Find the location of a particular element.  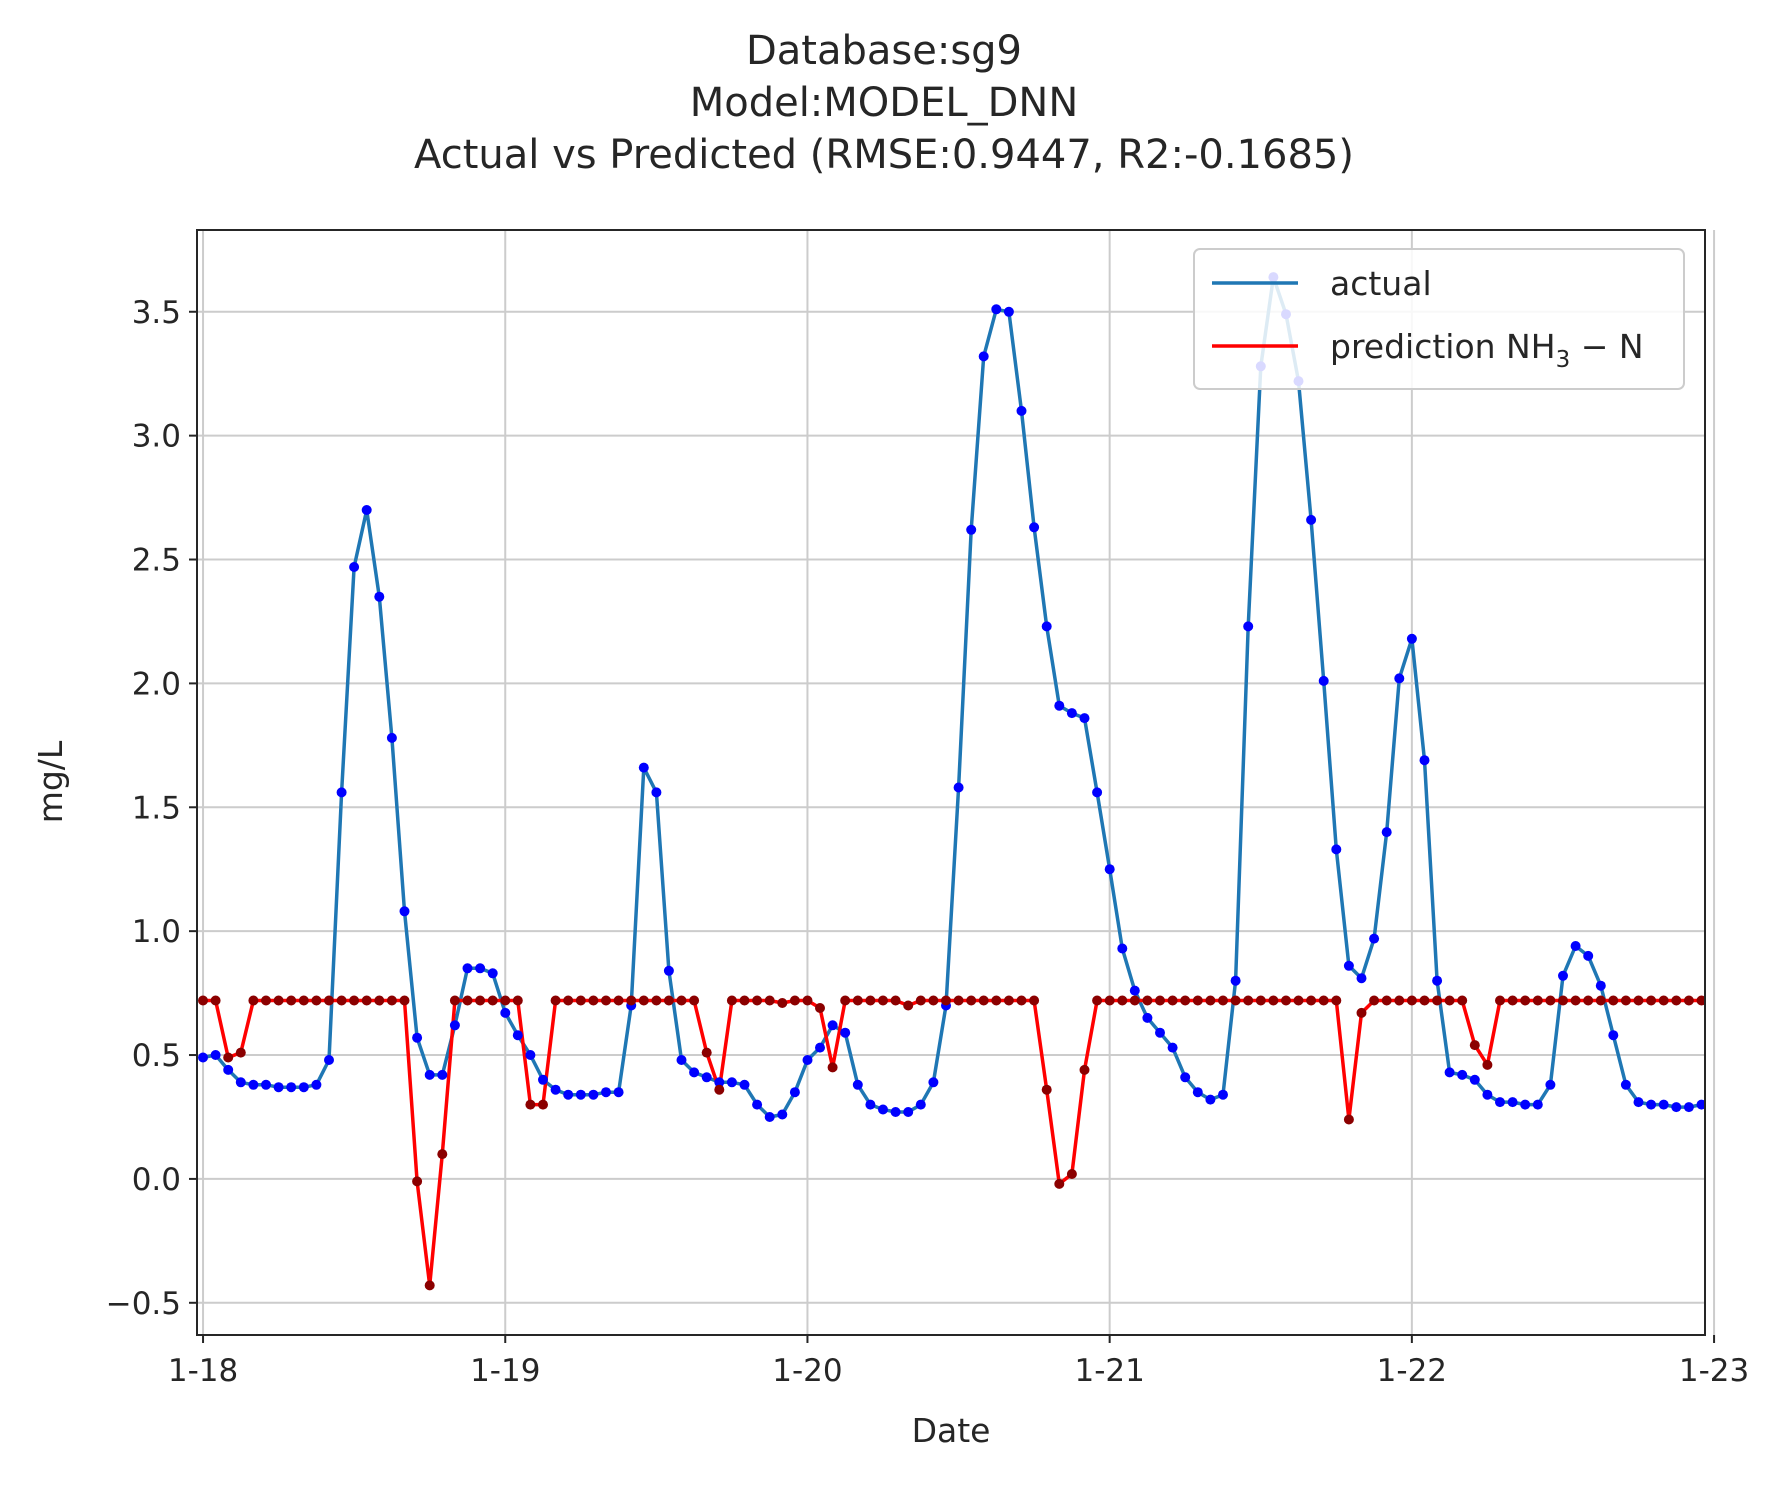

legend-label-actual: actual is located at coordinates (1381, 283).